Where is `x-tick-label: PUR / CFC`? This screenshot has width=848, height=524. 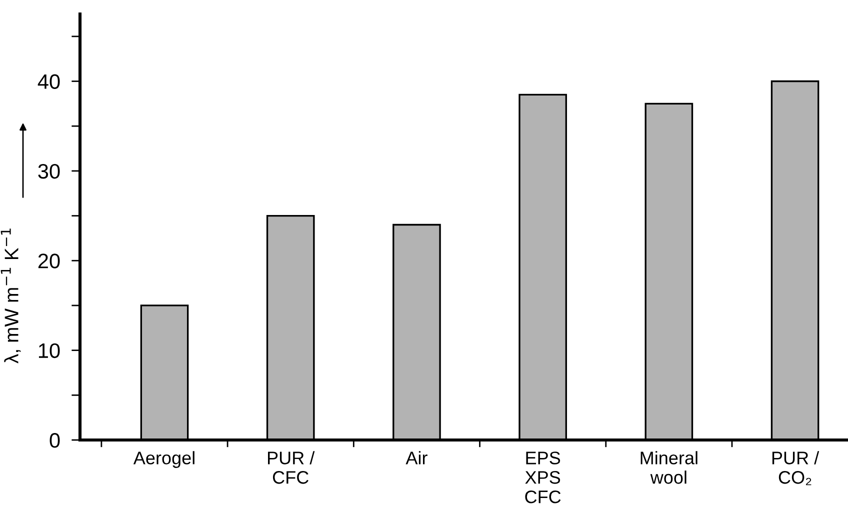 x-tick-label: PUR / CFC is located at coordinates (291, 467).